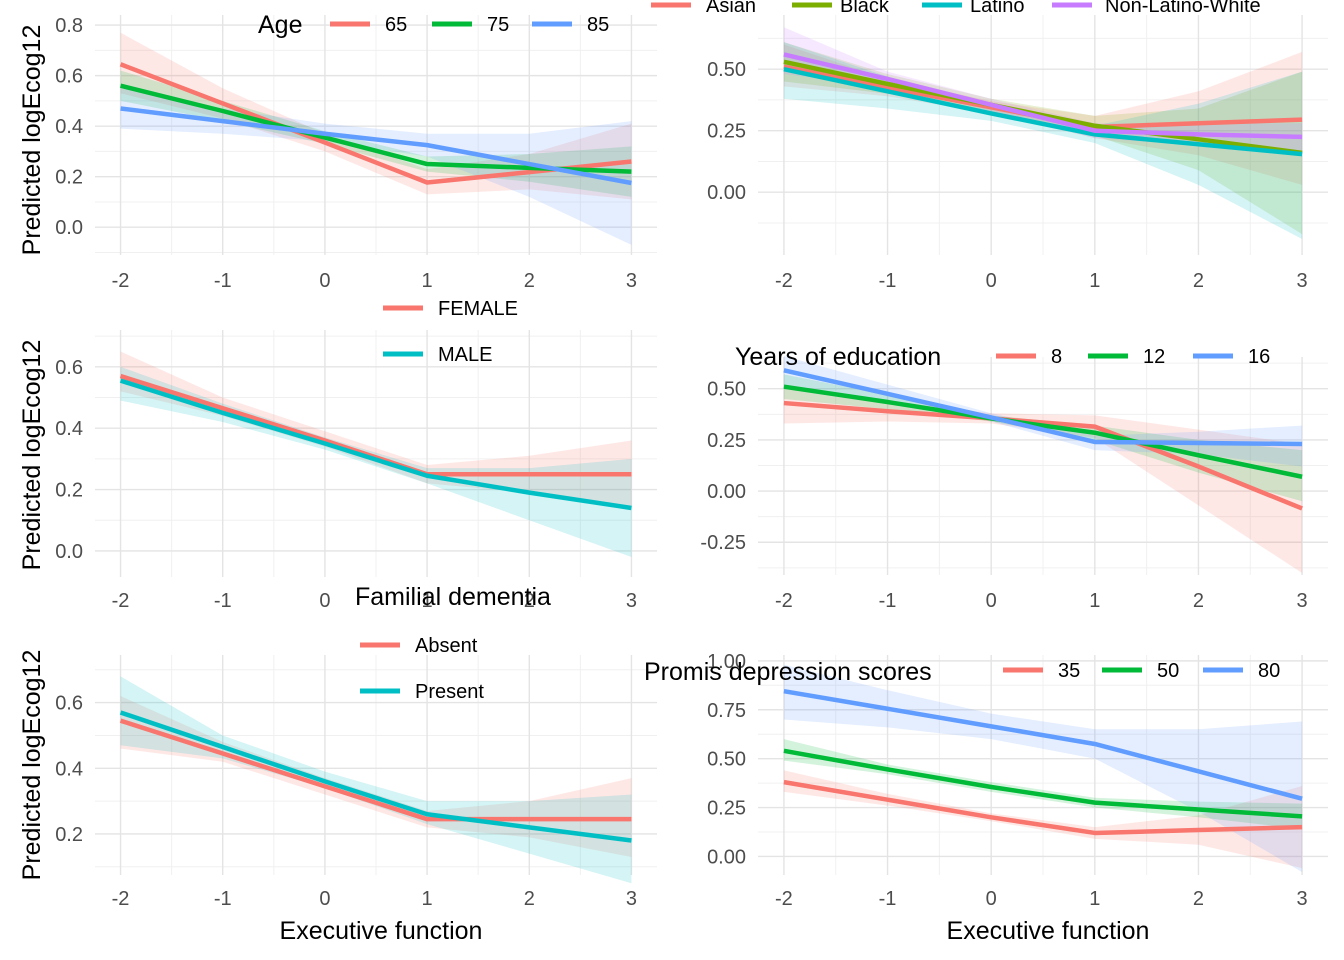 This screenshot has height=960, width=1344. Describe the element at coordinates (726, 711) in the screenshot. I see `y-tick-label: 0.75` at that location.